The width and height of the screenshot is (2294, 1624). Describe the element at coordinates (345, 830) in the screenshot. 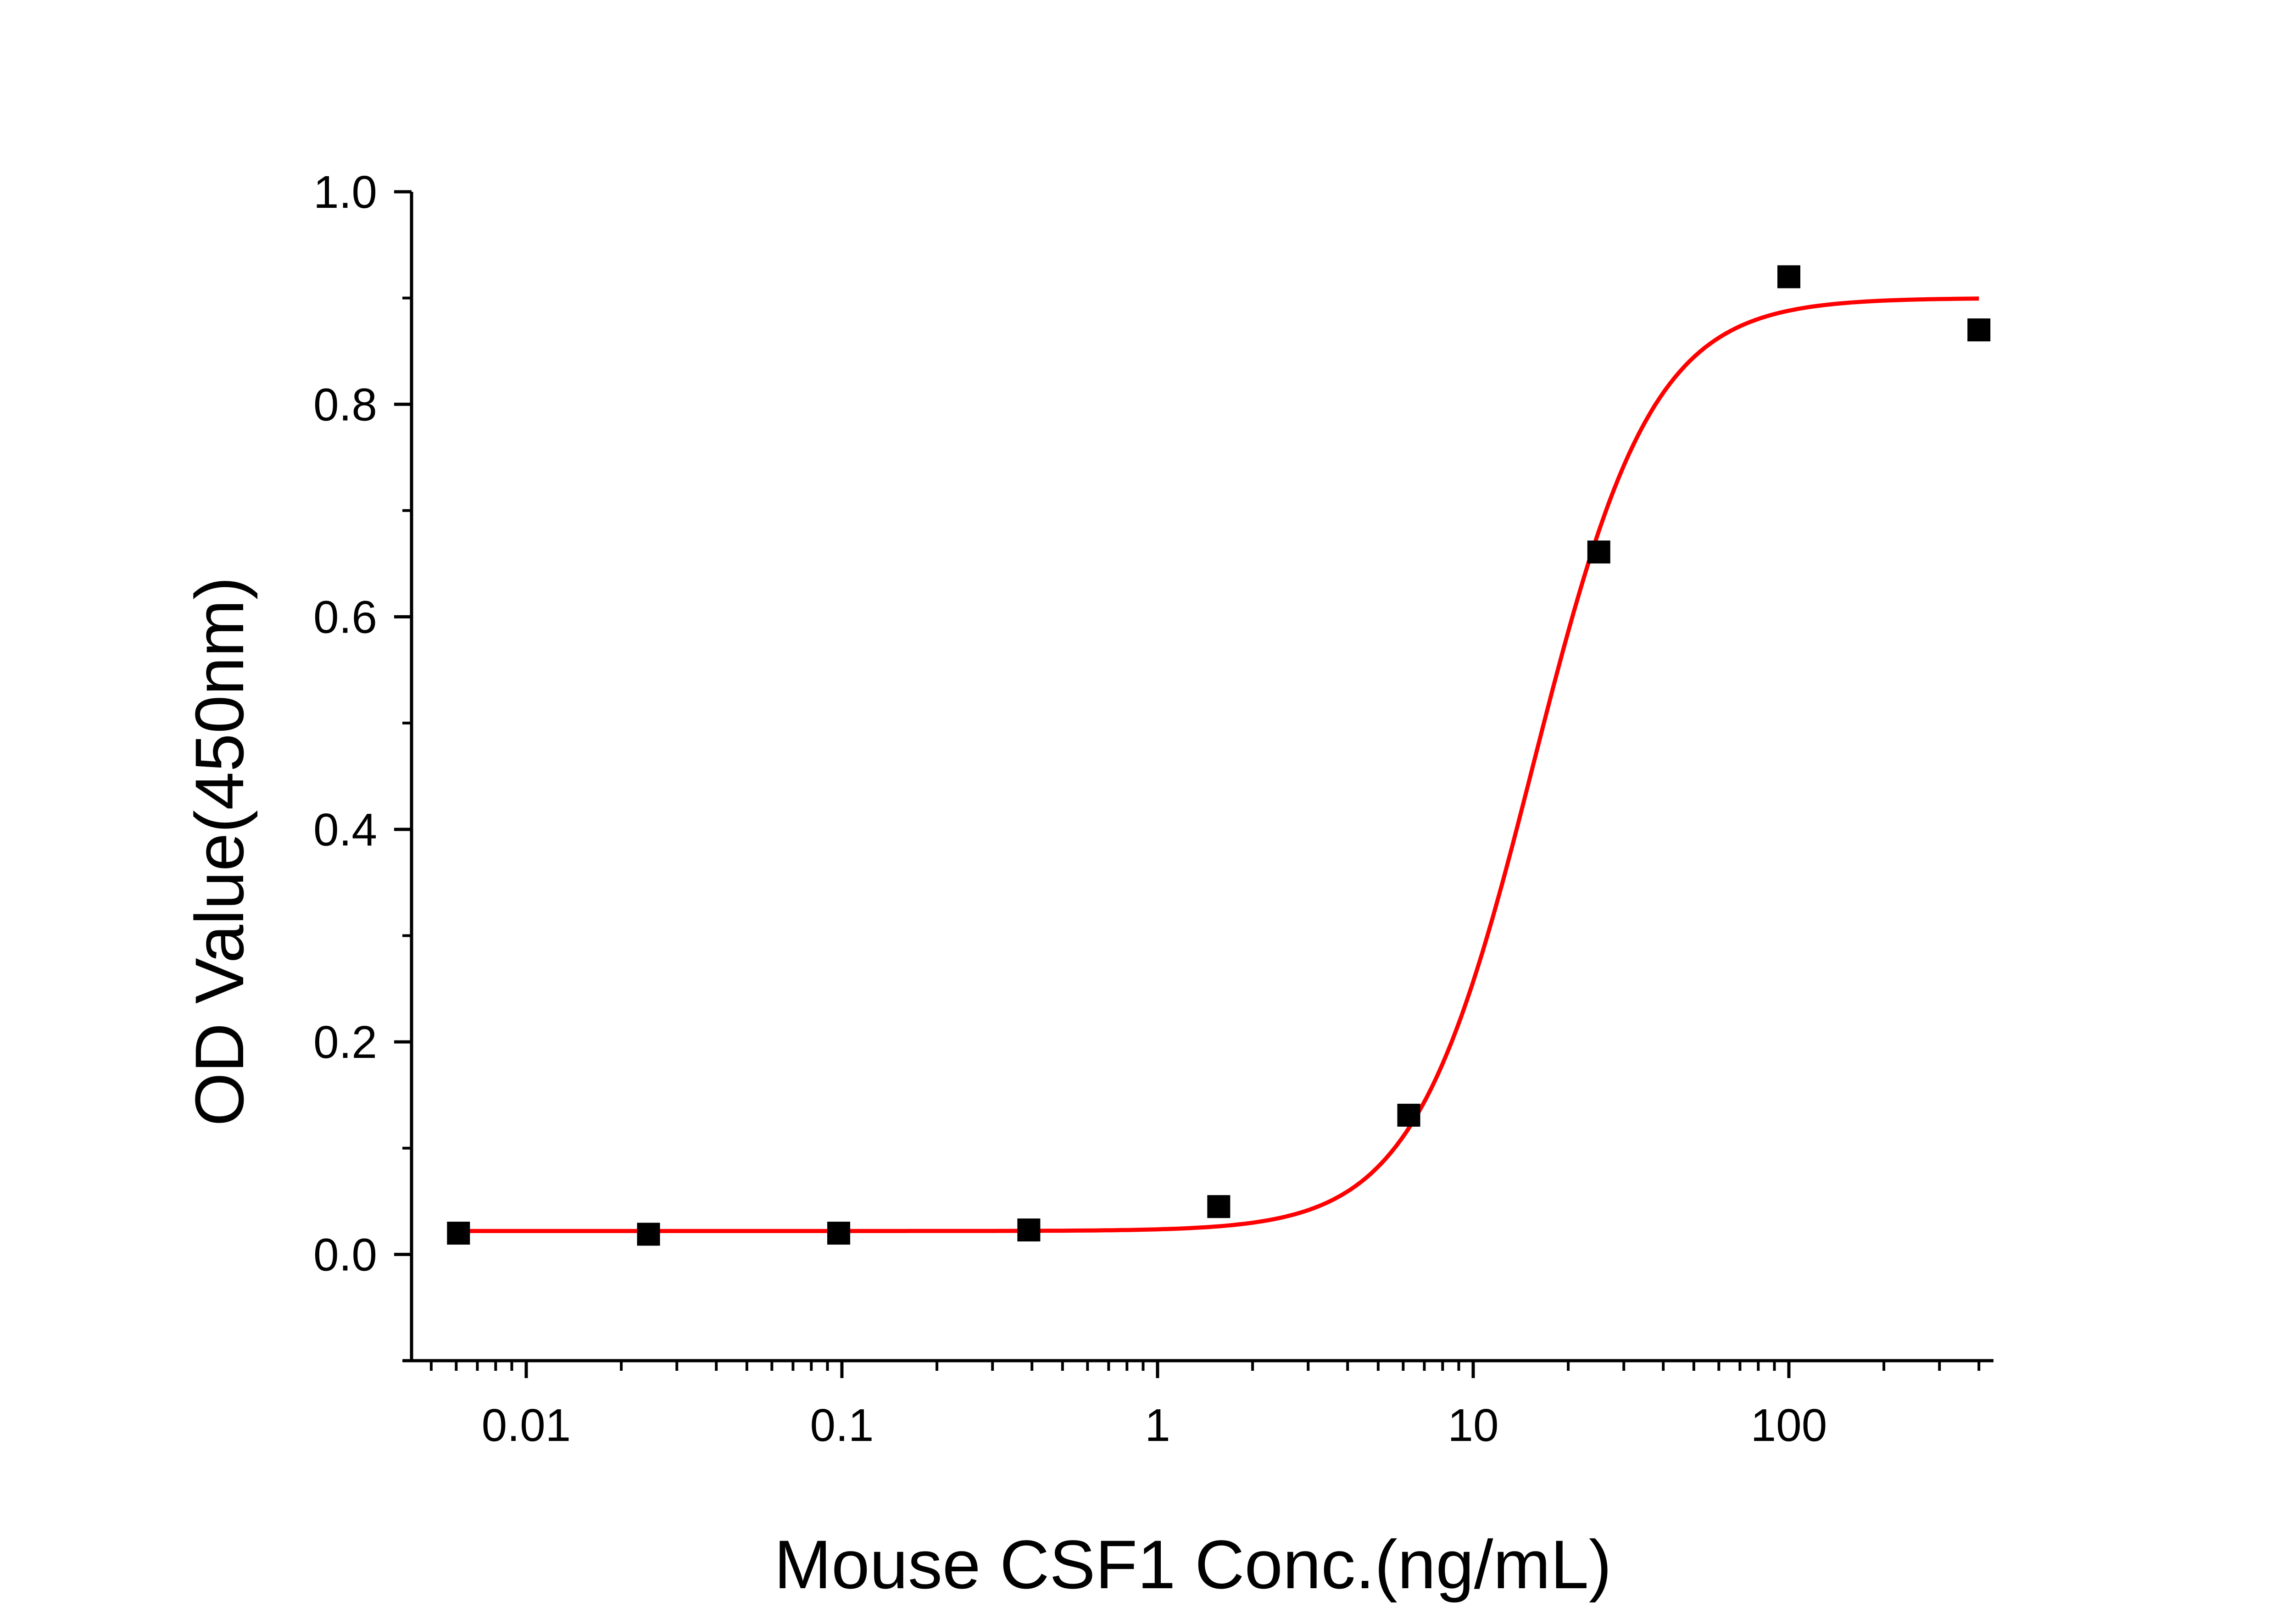

I see `y-tick-label: 0.4` at that location.